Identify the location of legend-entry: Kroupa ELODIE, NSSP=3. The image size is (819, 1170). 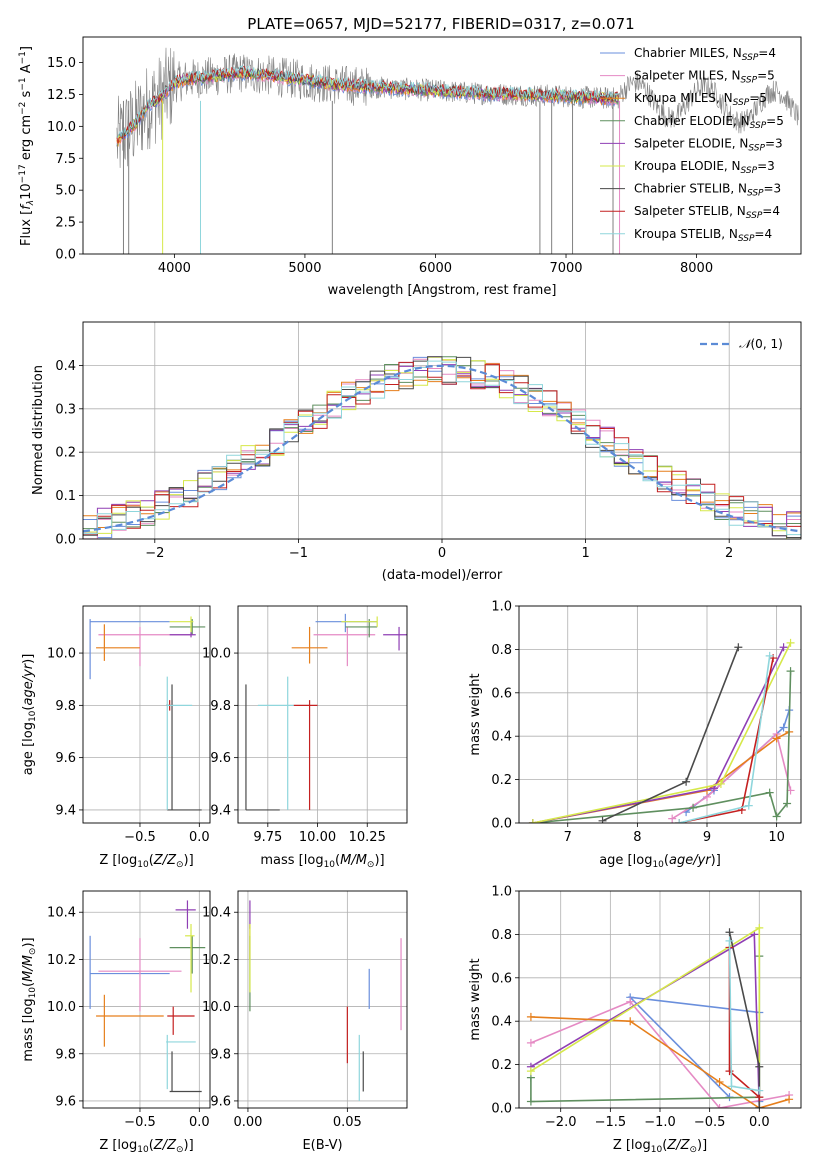
(704, 167).